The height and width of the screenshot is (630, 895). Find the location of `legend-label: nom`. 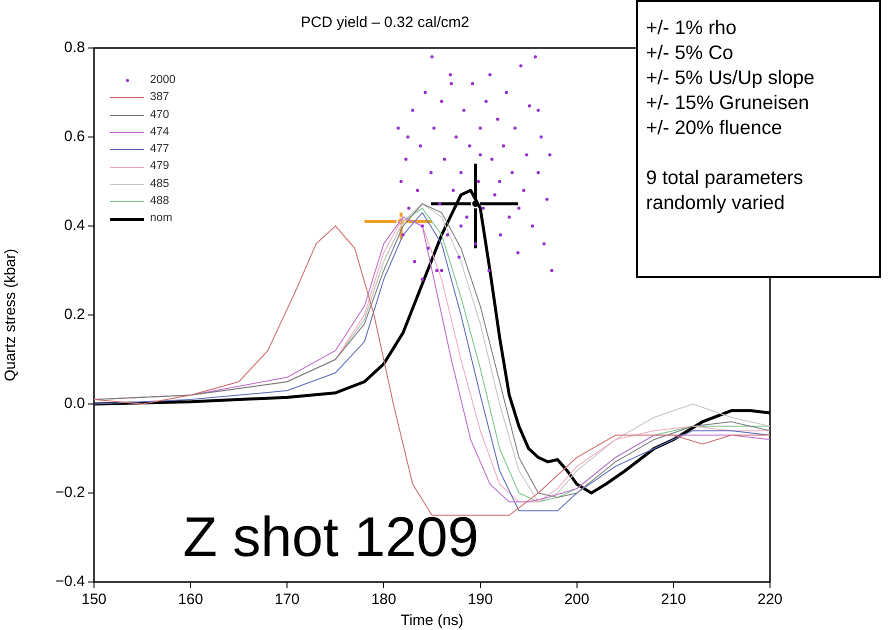

legend-label: nom is located at coordinates (161, 218).